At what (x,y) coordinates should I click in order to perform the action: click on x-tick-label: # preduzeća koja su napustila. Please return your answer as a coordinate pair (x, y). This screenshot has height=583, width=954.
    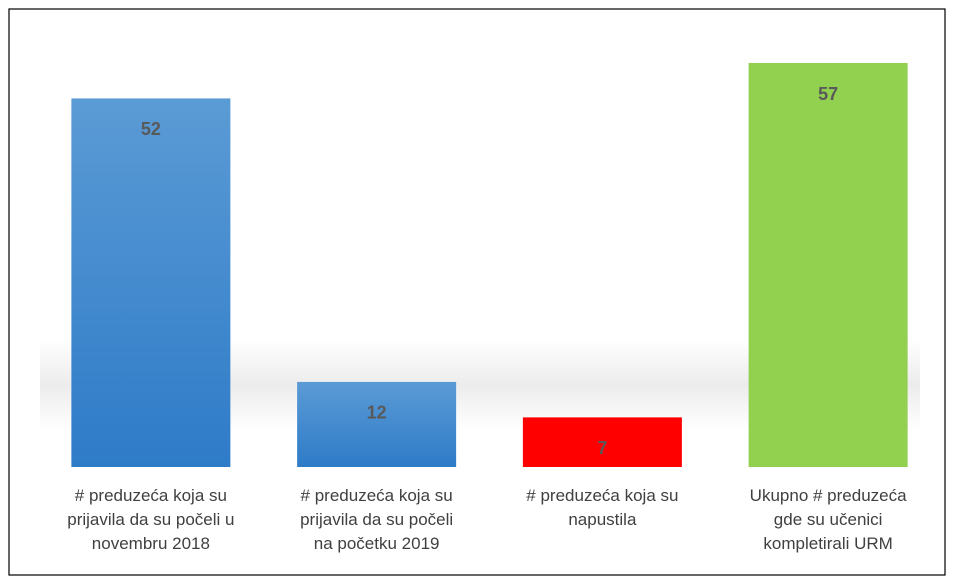
    Looking at the image, I should click on (602, 507).